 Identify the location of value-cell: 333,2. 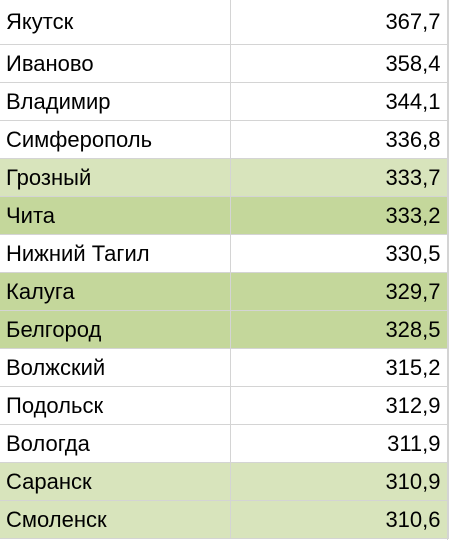
(339, 215).